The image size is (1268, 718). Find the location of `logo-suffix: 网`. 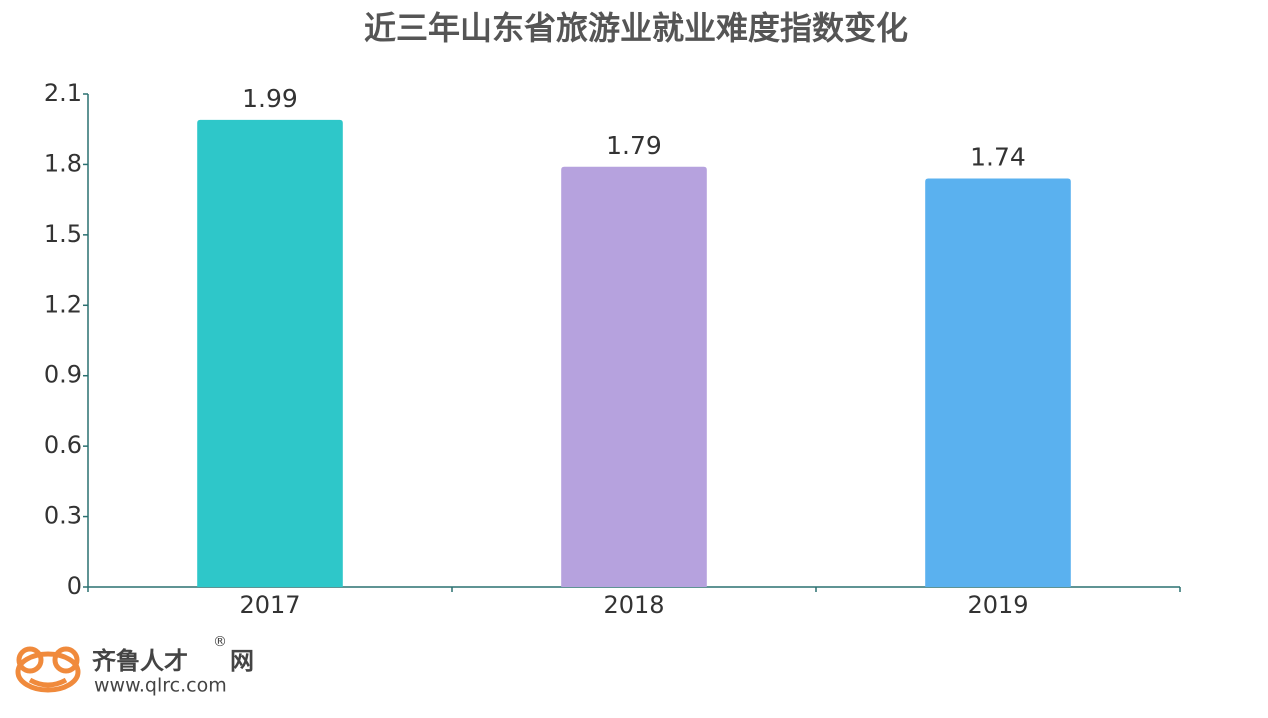

logo-suffix: 网 is located at coordinates (242, 661).